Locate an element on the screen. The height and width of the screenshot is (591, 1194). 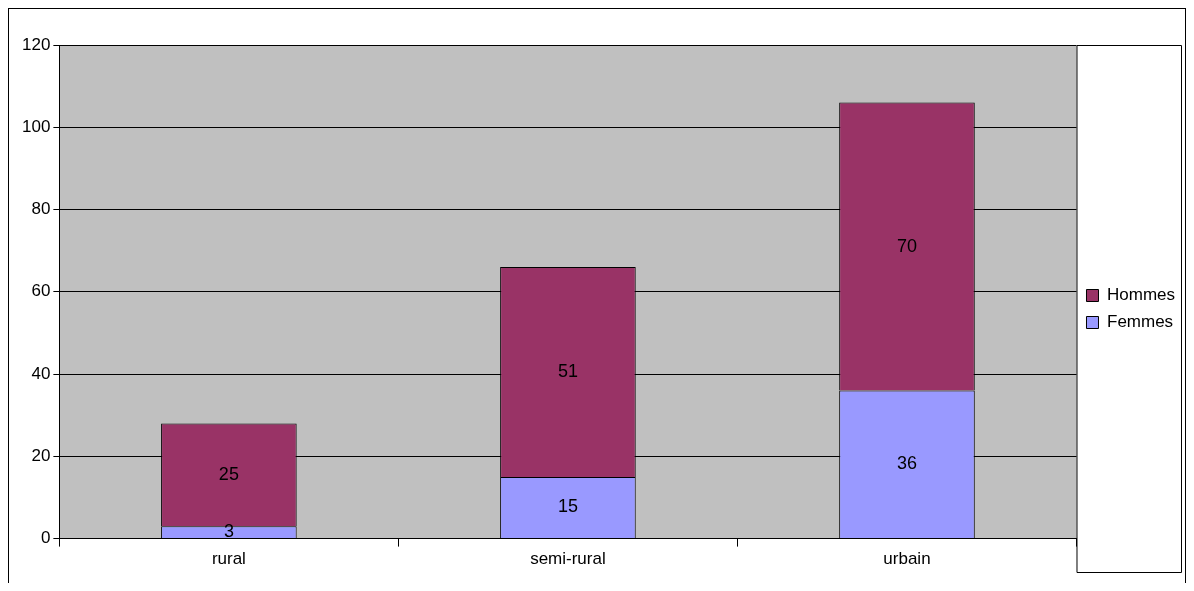
legend-label: Hommes is located at coordinates (1141, 295).